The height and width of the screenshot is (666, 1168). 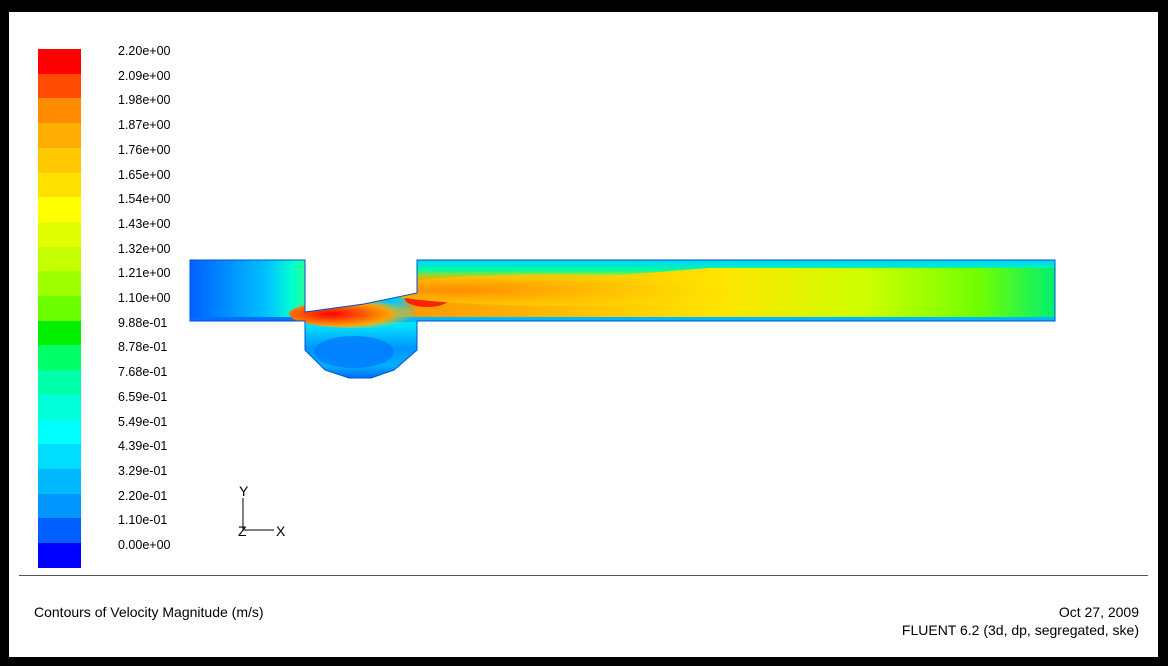 I want to click on y-axis-label: Y, so click(x=244, y=491).